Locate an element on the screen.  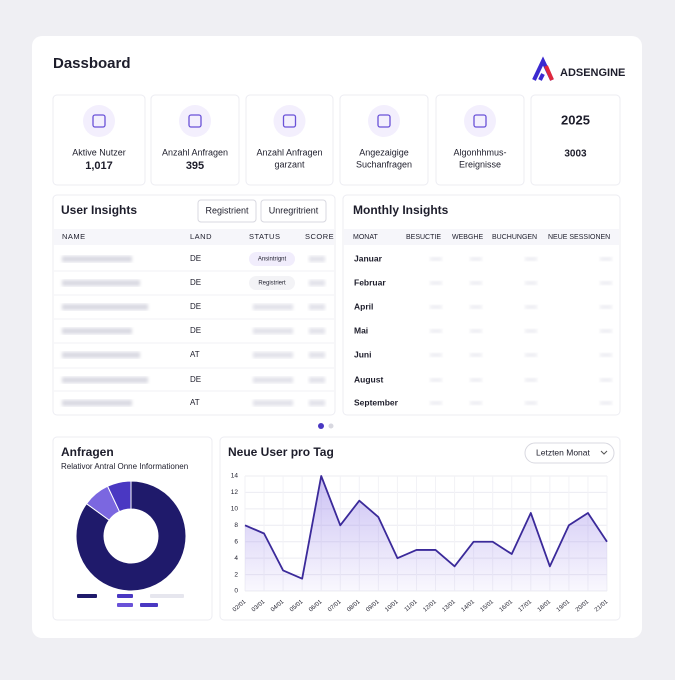
y-tick-label: 6 is located at coordinates (236, 541).